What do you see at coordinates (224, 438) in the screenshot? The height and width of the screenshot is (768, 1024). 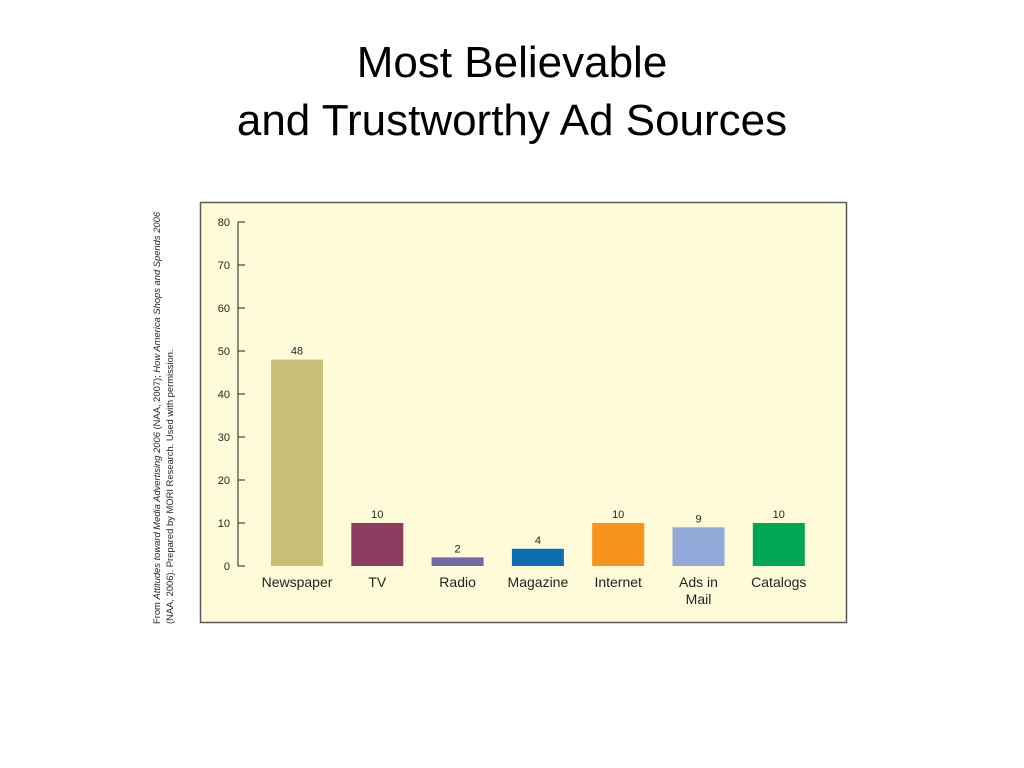 I see `y-tick-label: 30` at bounding box center [224, 438].